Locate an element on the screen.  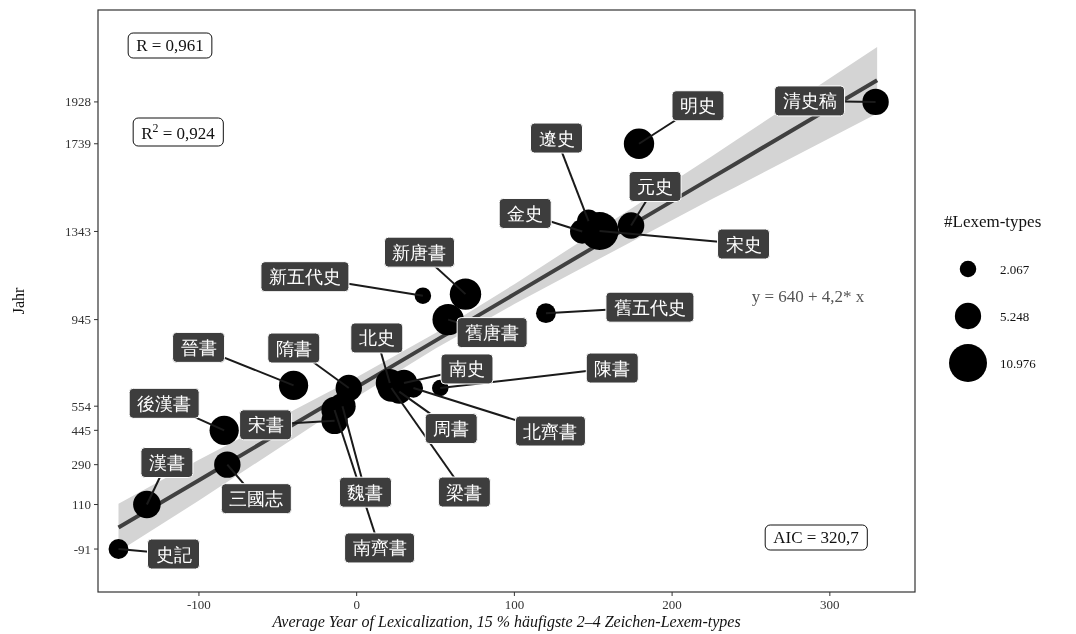
annotation: 南齊書 is located at coordinates (379, 548).